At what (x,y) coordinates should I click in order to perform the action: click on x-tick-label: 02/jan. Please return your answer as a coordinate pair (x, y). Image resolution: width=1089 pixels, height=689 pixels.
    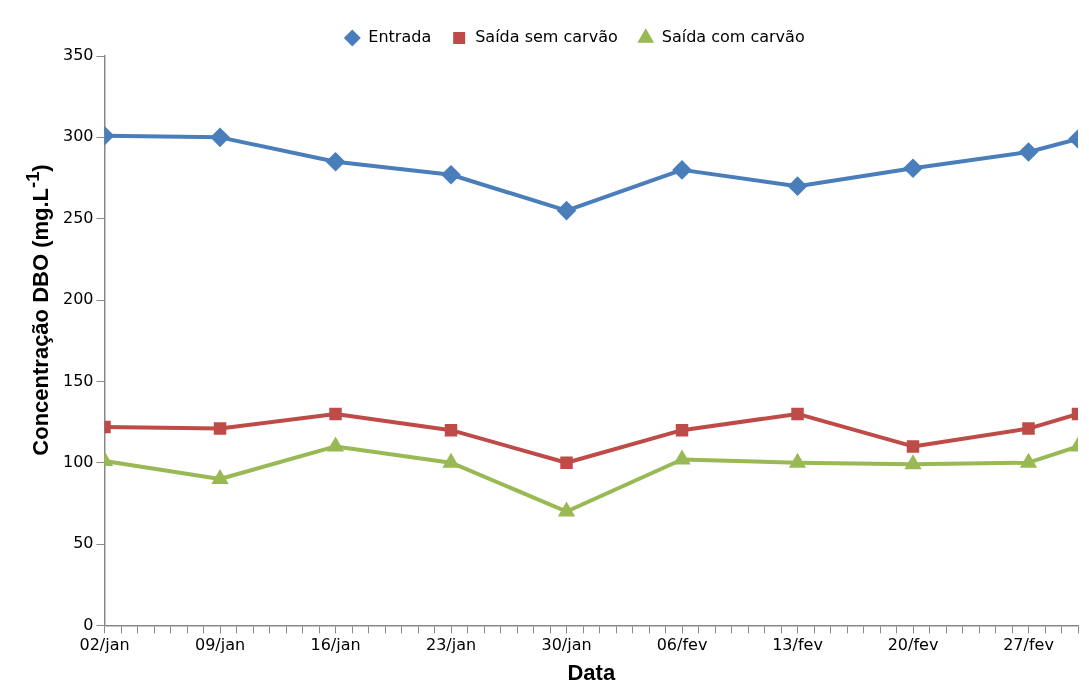
    Looking at the image, I should click on (104, 645).